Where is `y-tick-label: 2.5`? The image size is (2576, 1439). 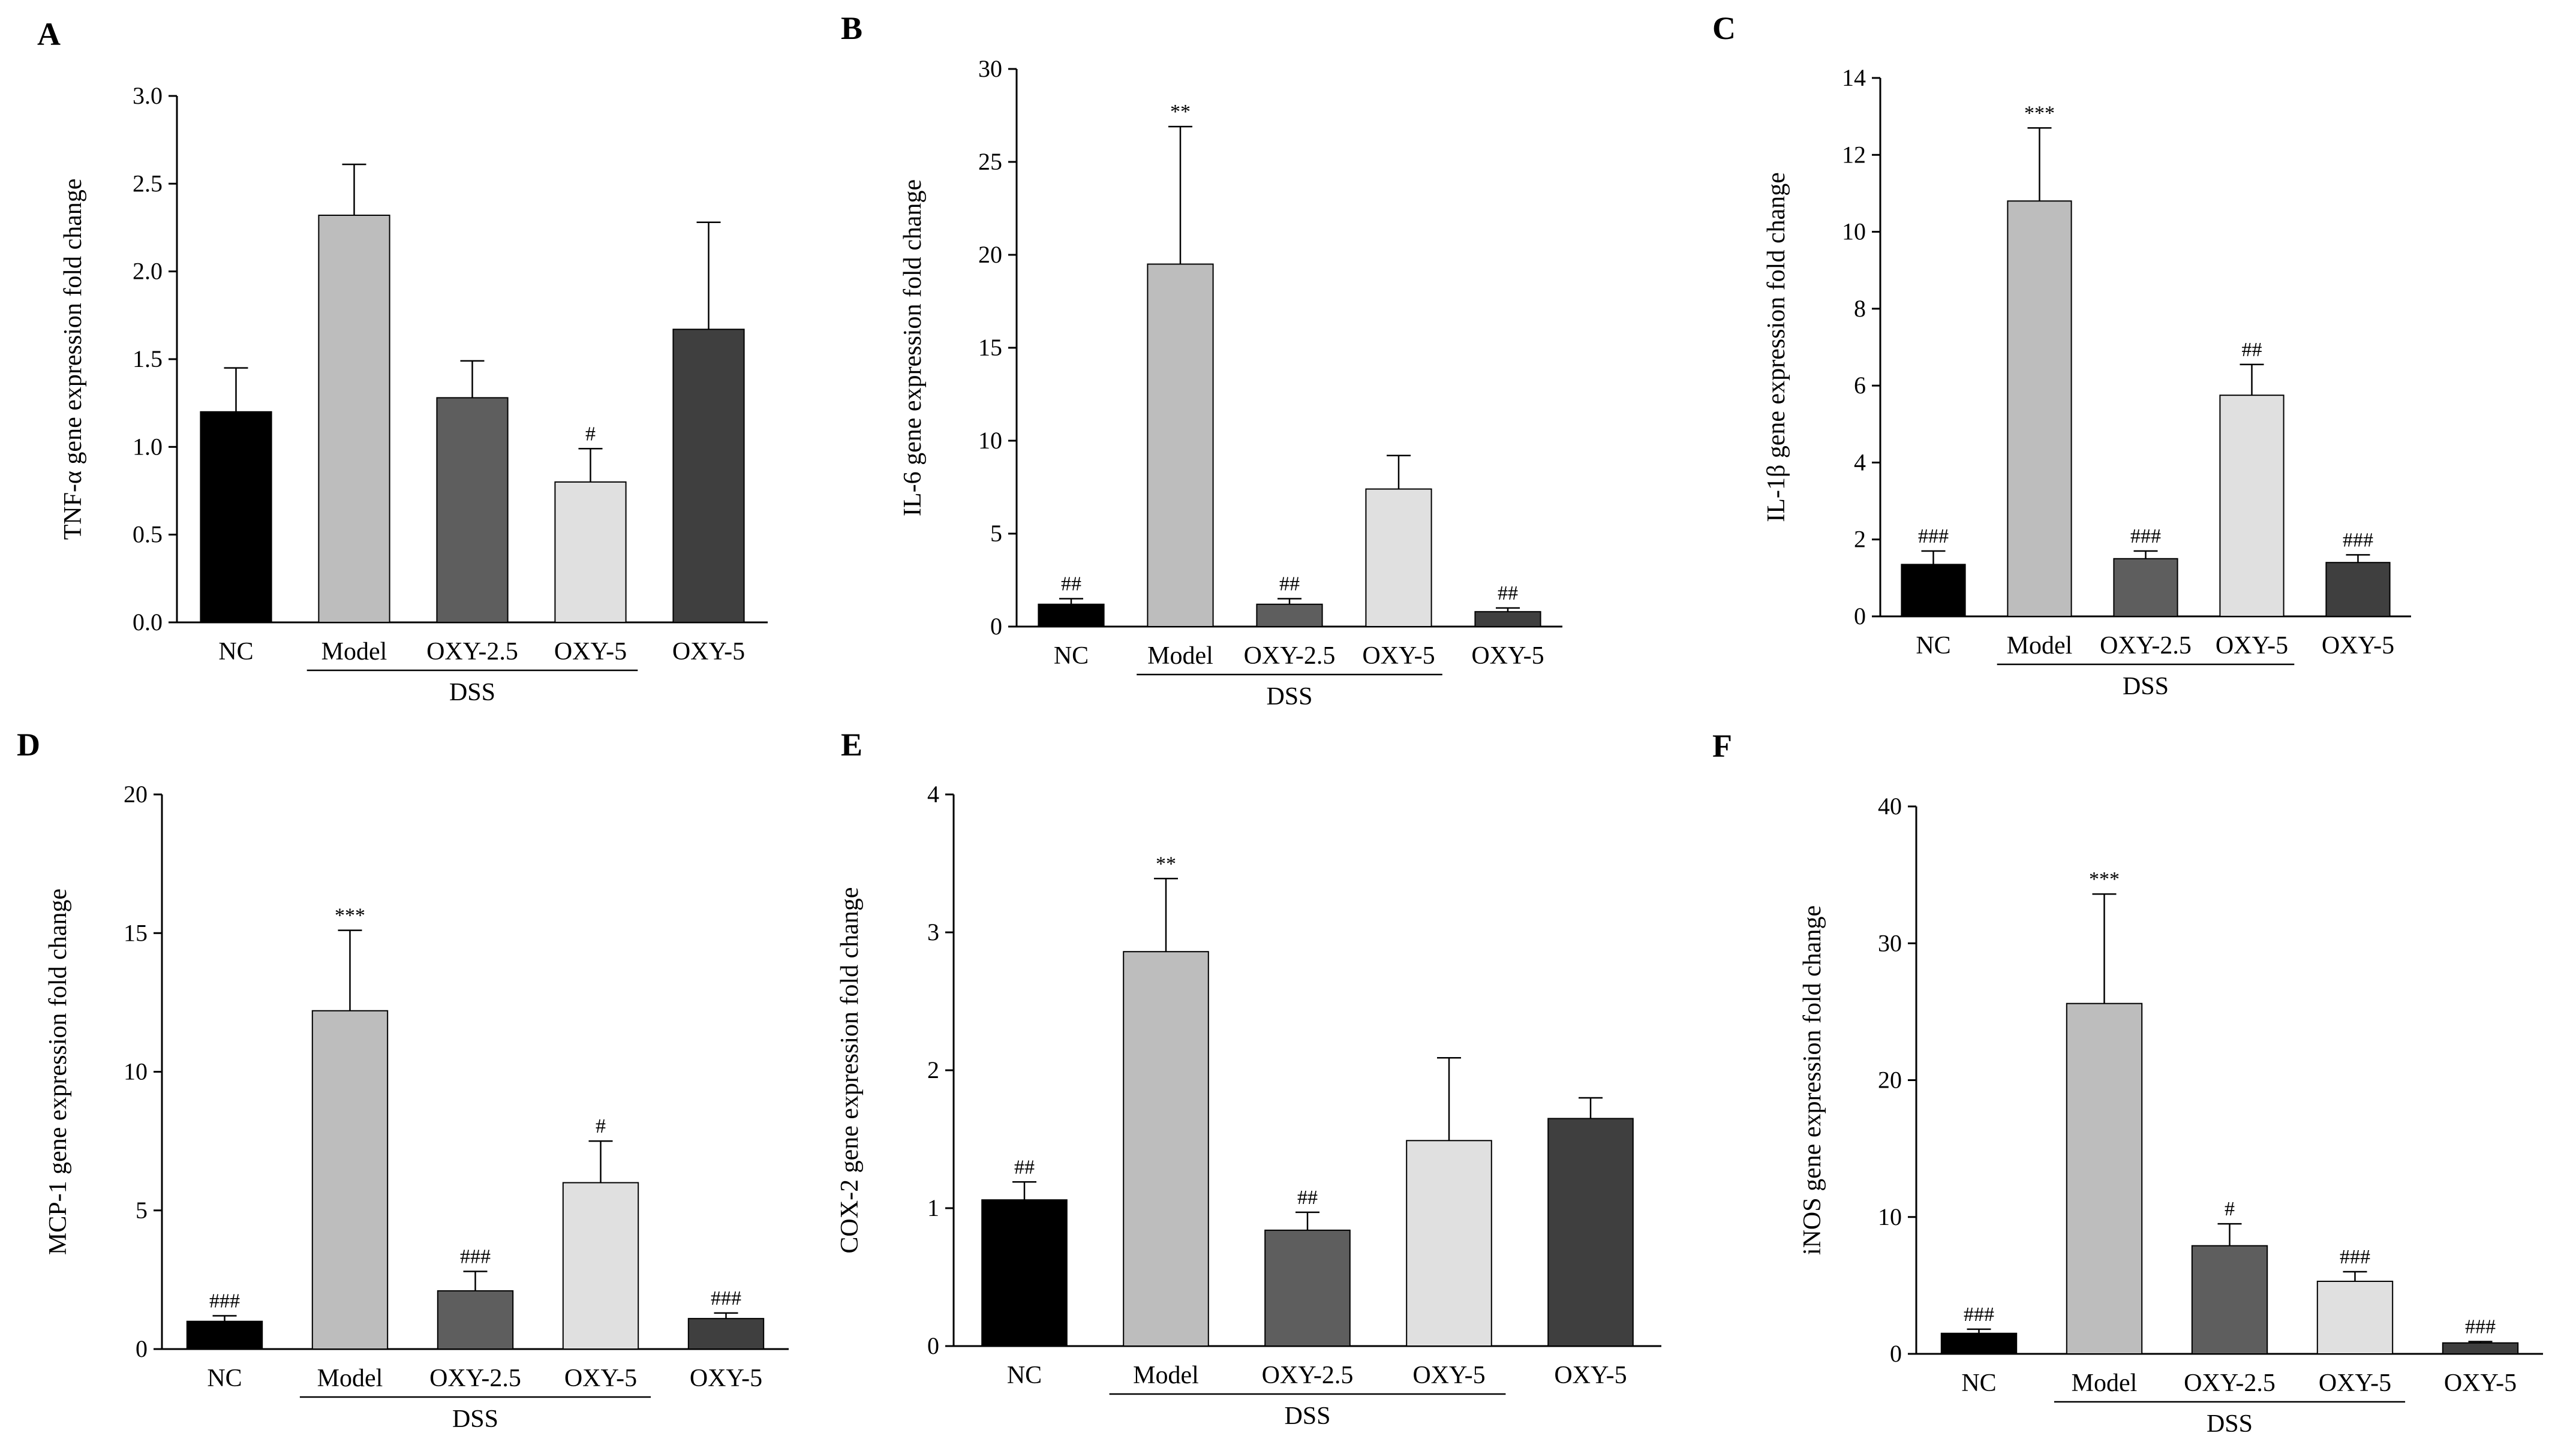
y-tick-label: 2.5 is located at coordinates (148, 183).